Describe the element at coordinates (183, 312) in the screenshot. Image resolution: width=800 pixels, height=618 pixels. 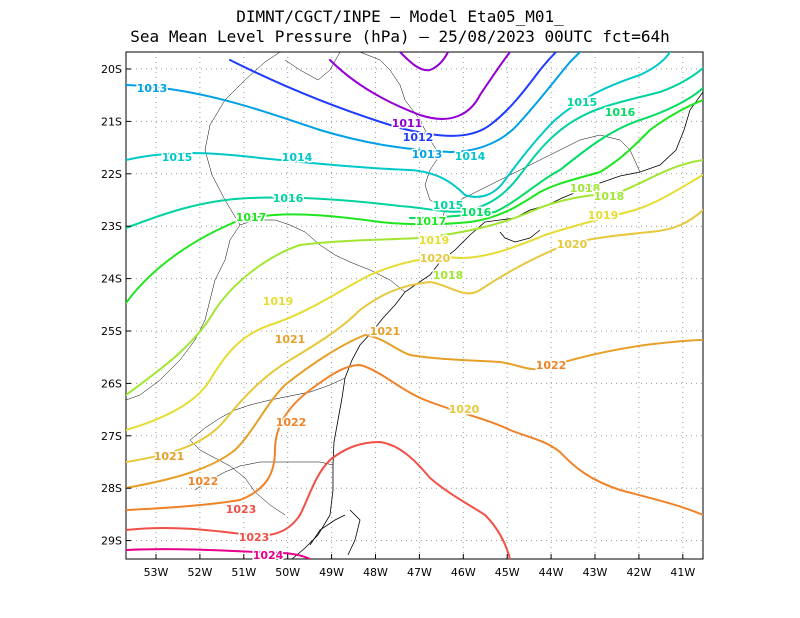
I see `national-border` at that location.